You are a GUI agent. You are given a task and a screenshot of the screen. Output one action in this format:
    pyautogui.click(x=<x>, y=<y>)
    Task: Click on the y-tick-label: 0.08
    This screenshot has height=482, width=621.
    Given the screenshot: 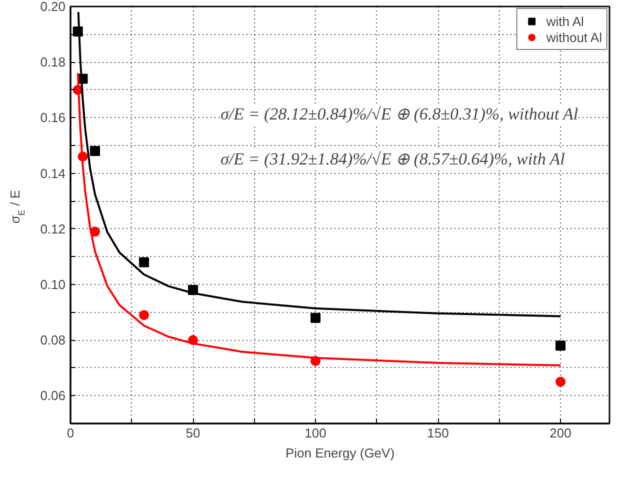 What is the action you would take?
    pyautogui.click(x=53, y=340)
    